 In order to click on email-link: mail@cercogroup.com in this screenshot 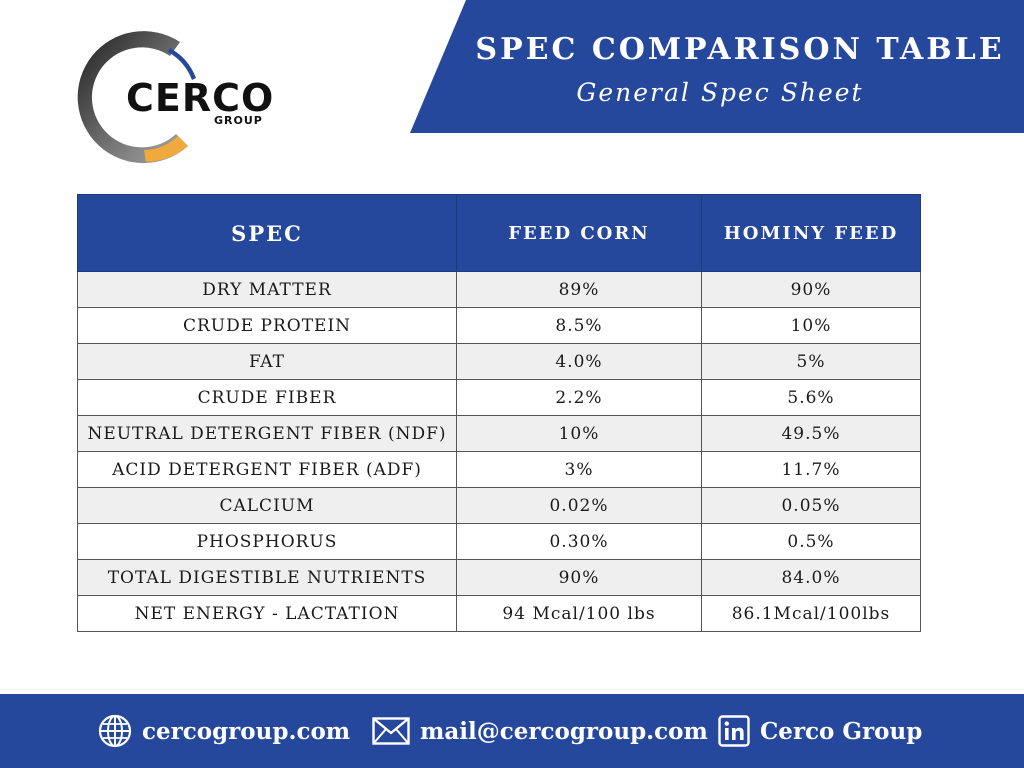, I will do `click(540, 731)`.